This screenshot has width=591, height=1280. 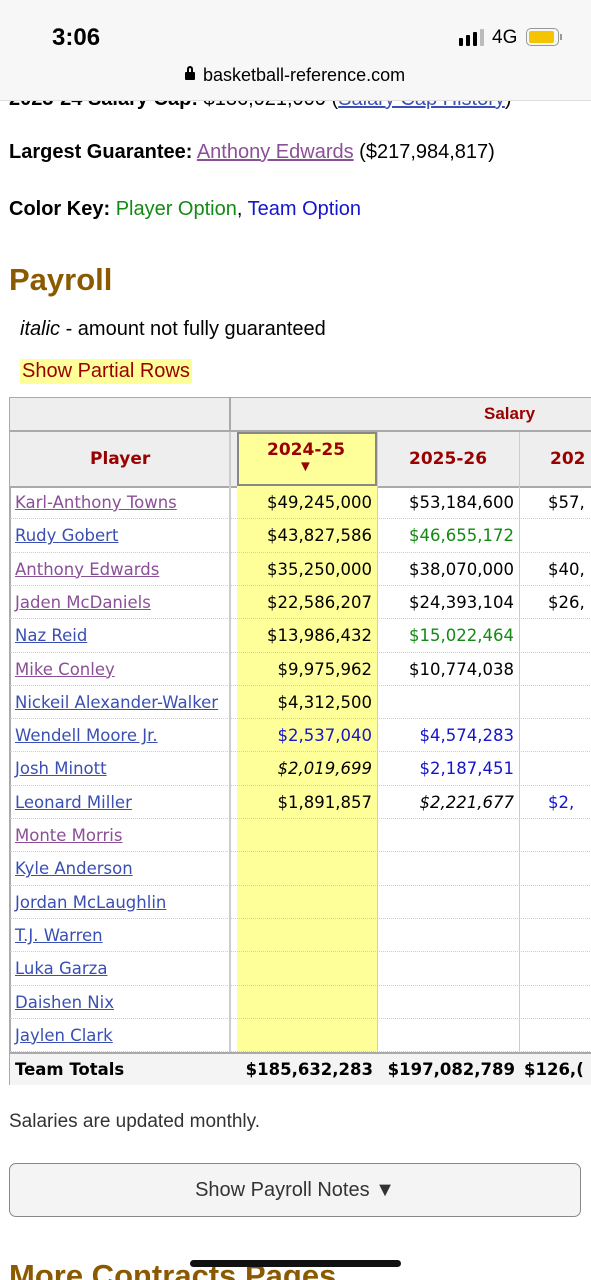 I want to click on header-sorted-bg, so click(x=307, y=459).